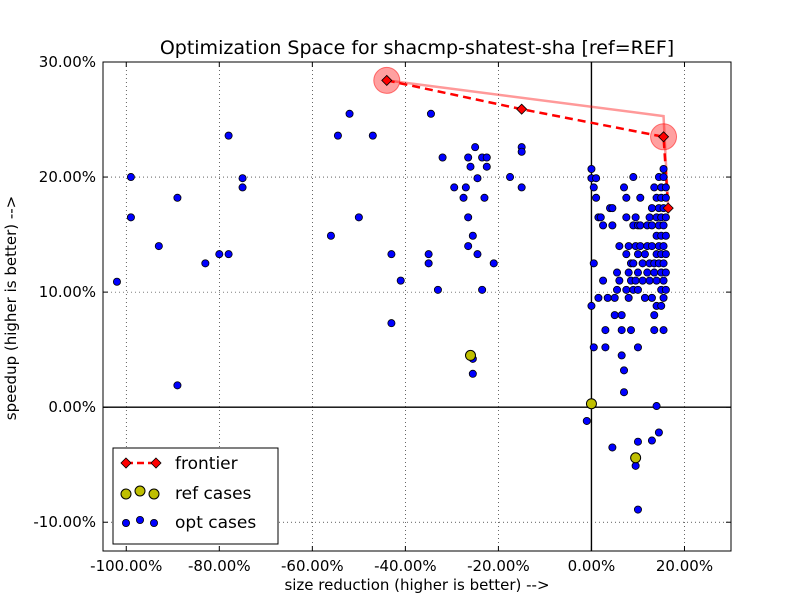 This screenshot has width=812, height=612. Describe the element at coordinates (498, 566) in the screenshot. I see `x-tick-label: -20.00%` at that location.